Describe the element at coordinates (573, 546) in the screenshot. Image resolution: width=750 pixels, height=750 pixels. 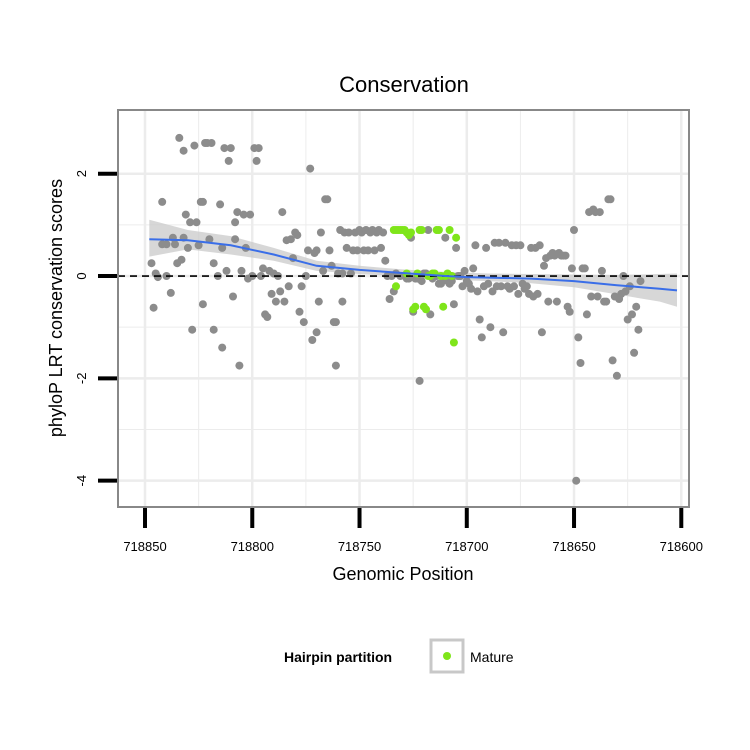
I see `x-tick-label: 718650` at that location.